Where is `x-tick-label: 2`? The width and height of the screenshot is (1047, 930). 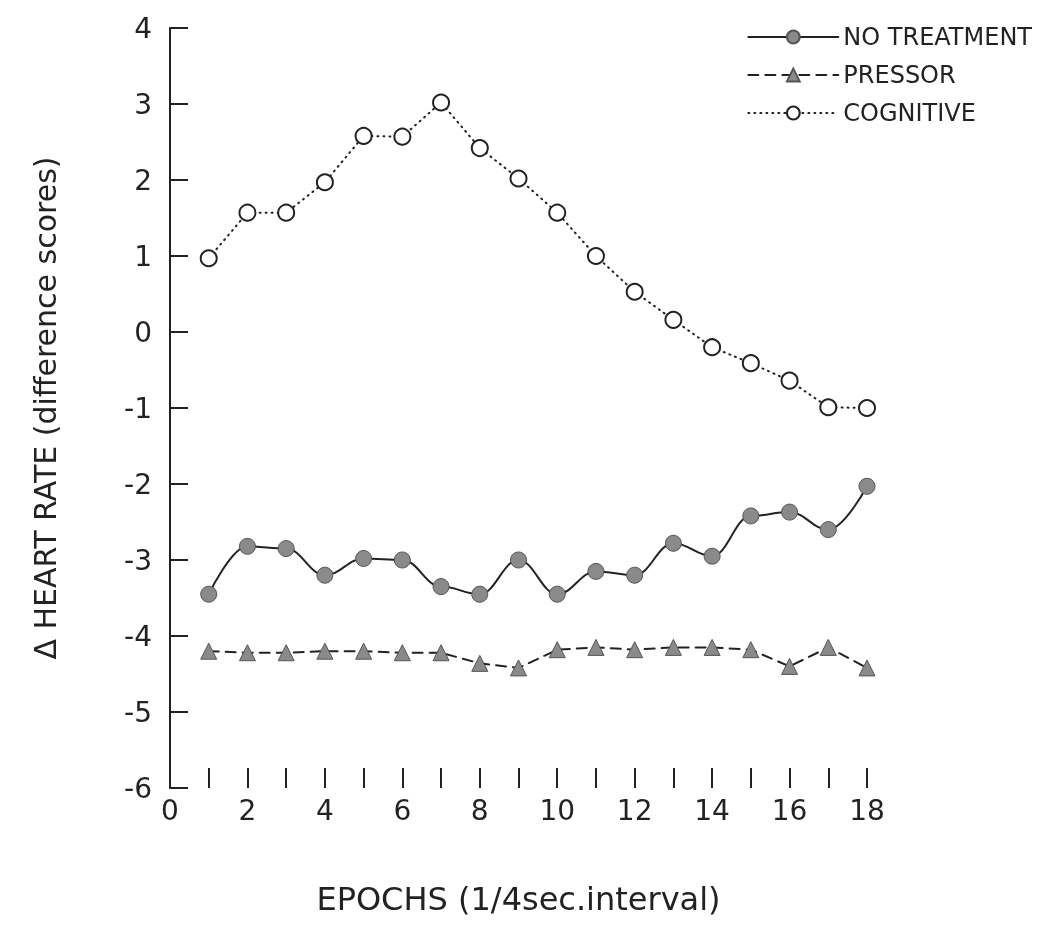
x-tick-label: 2 is located at coordinates (247, 810).